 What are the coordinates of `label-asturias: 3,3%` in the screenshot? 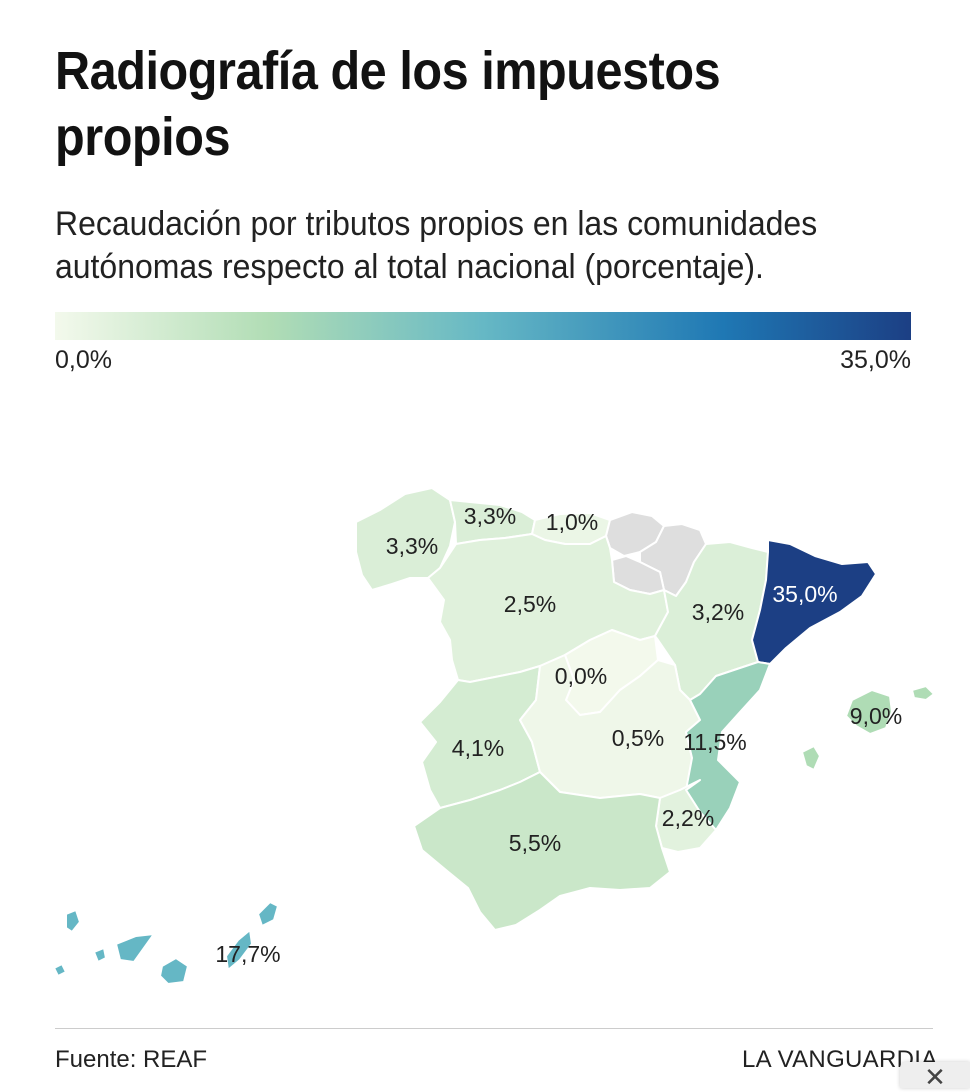 It's located at (490, 516).